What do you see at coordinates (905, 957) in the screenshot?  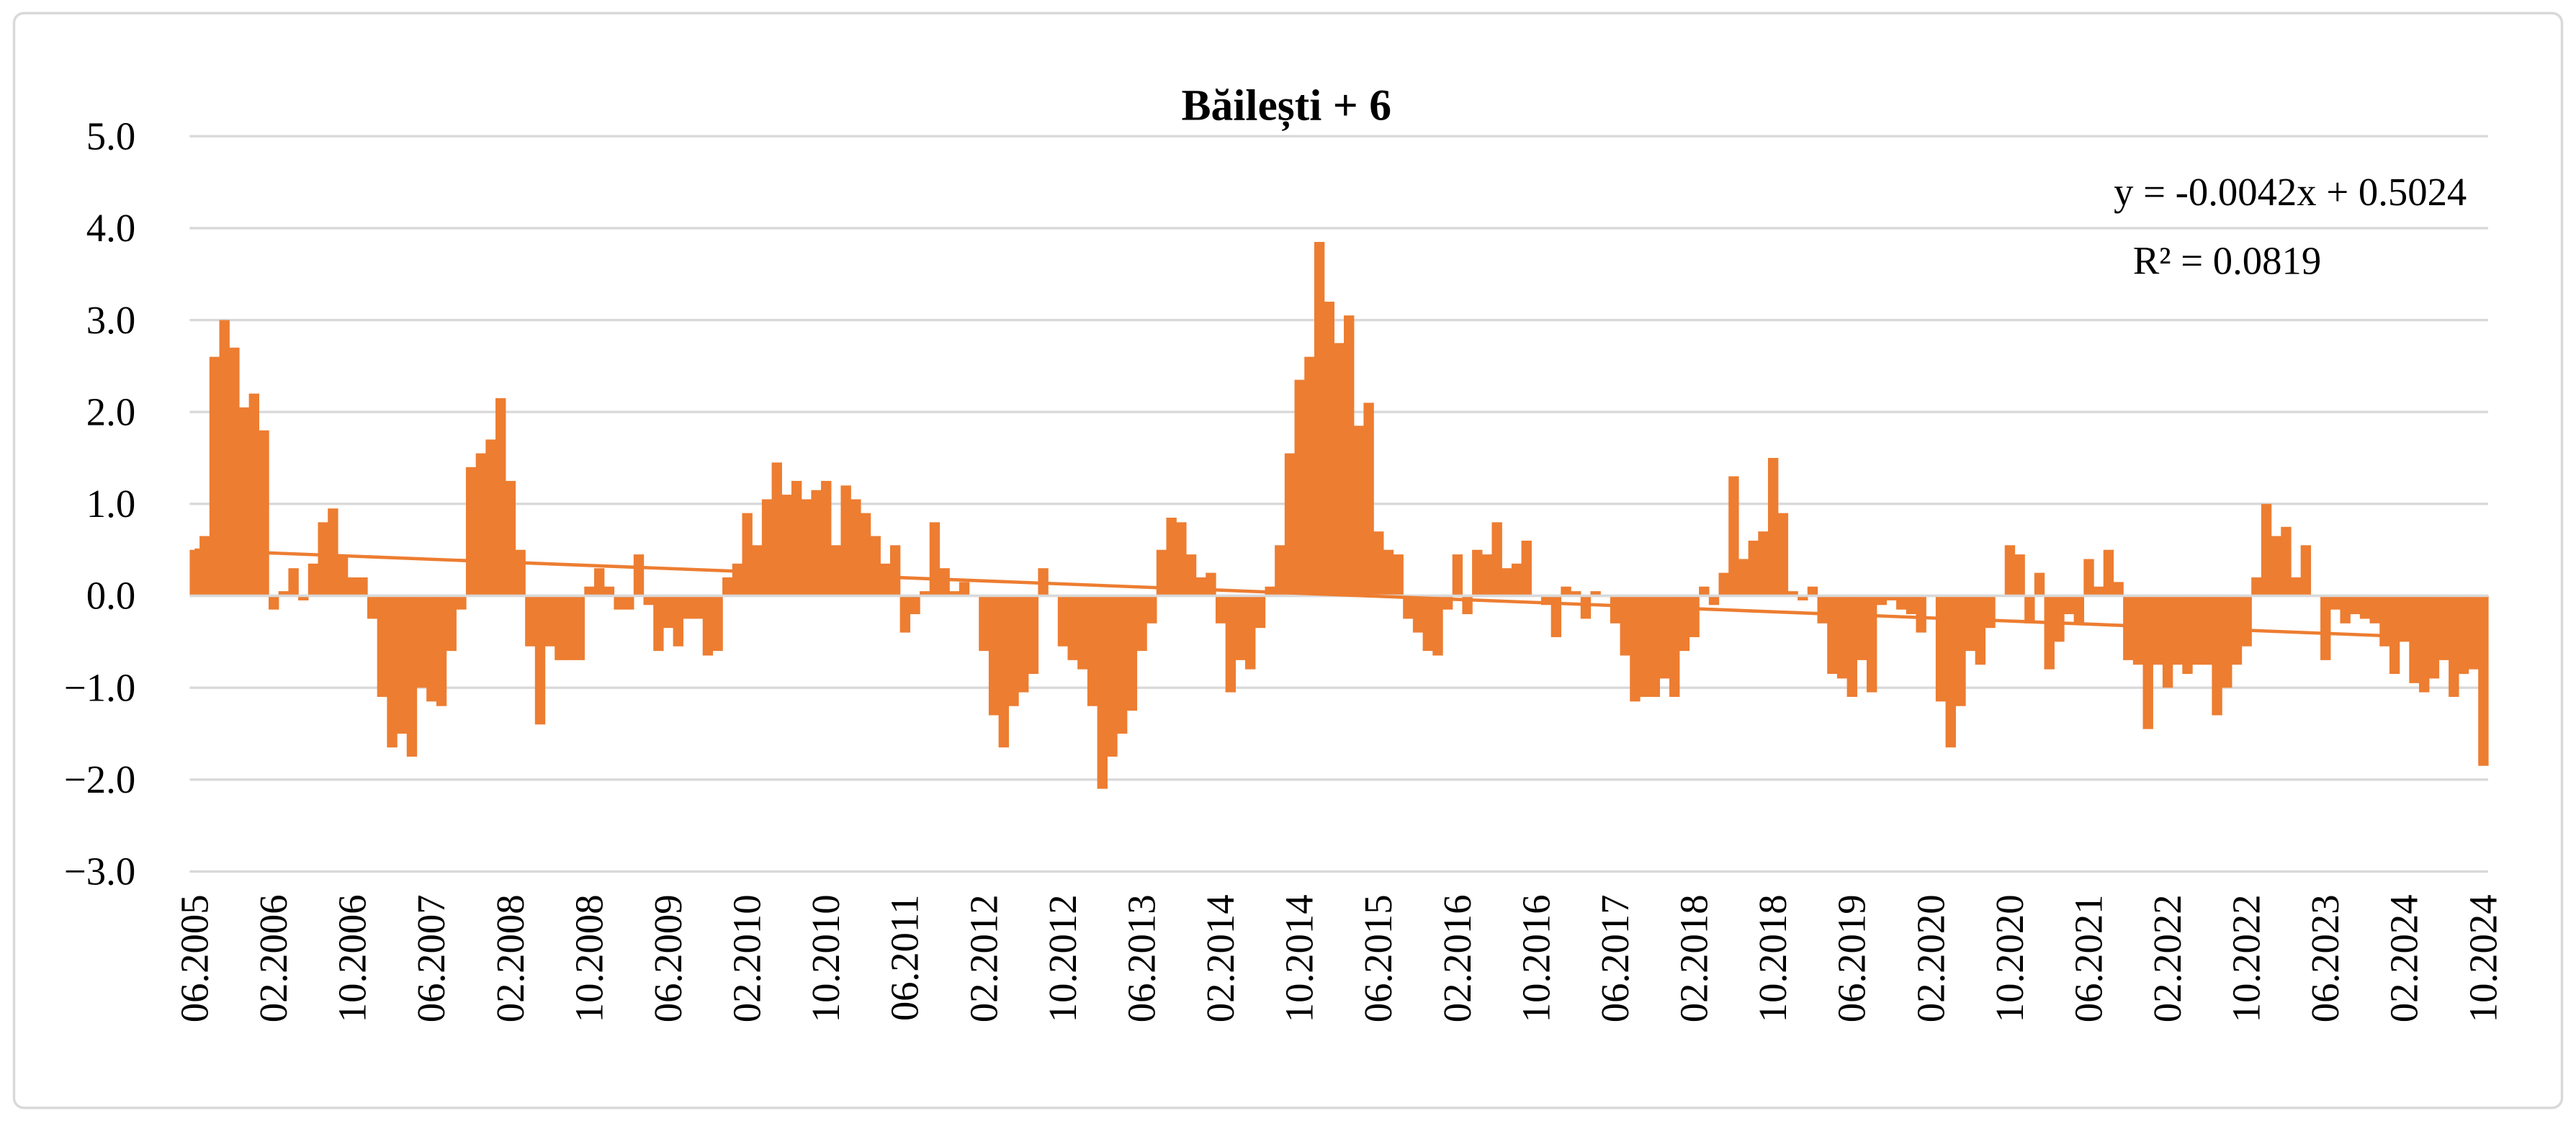 I see `x-tick-label: 06.2011` at bounding box center [905, 957].